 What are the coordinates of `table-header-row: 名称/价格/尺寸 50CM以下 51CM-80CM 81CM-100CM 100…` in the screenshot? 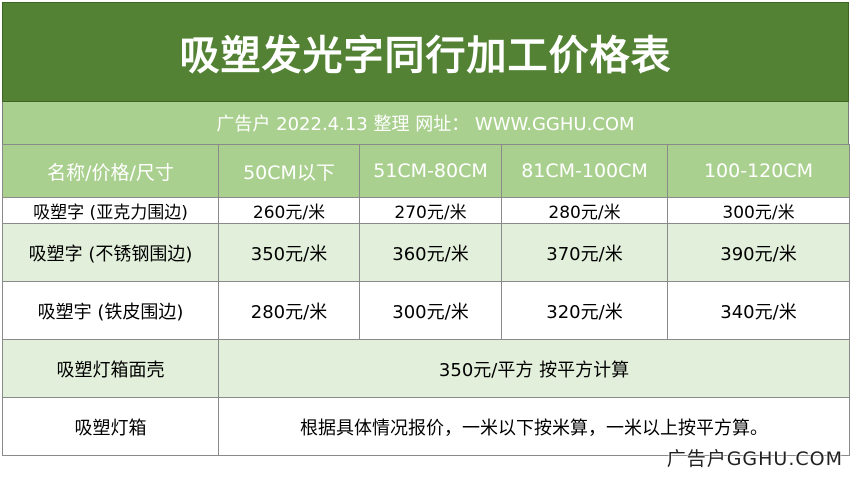 It's located at (426, 171).